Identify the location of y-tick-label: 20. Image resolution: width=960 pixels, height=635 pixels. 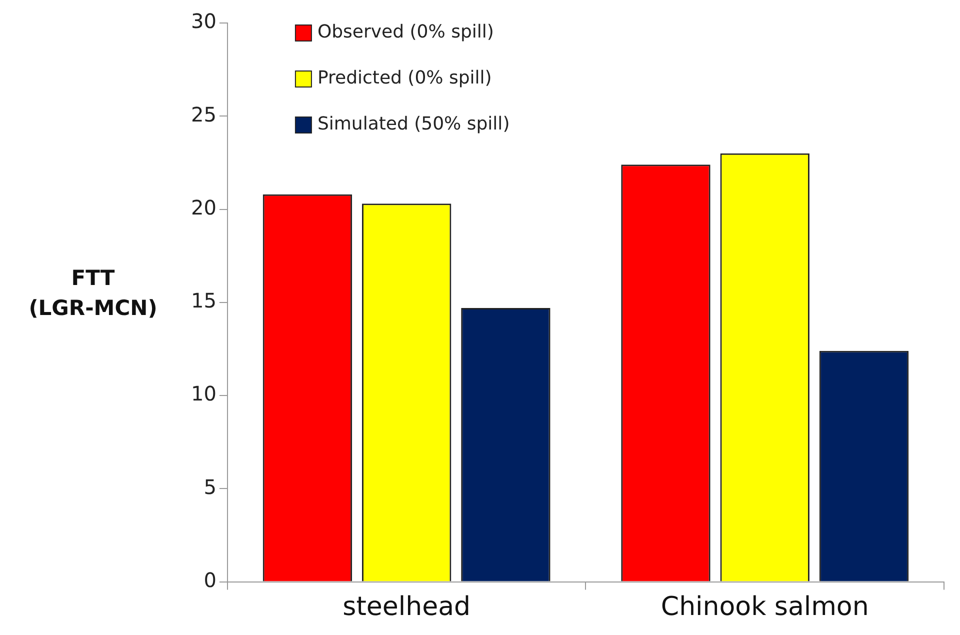
(203, 207).